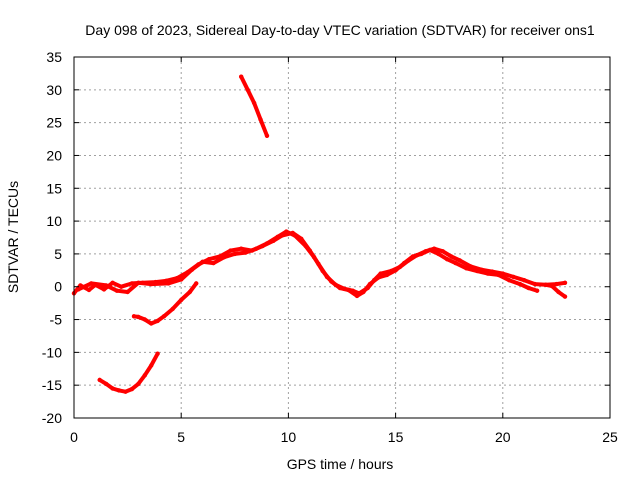 Image resolution: width=640 pixels, height=480 pixels. What do you see at coordinates (54, 90) in the screenshot?
I see `y-tick-label: 30` at bounding box center [54, 90].